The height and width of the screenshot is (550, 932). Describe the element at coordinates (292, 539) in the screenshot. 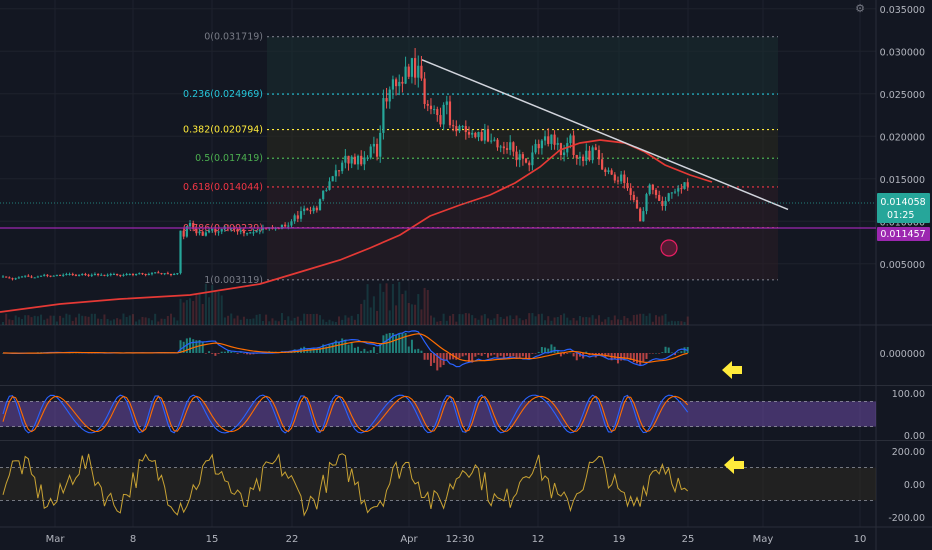

I see `time-tick-label: 22` at that location.